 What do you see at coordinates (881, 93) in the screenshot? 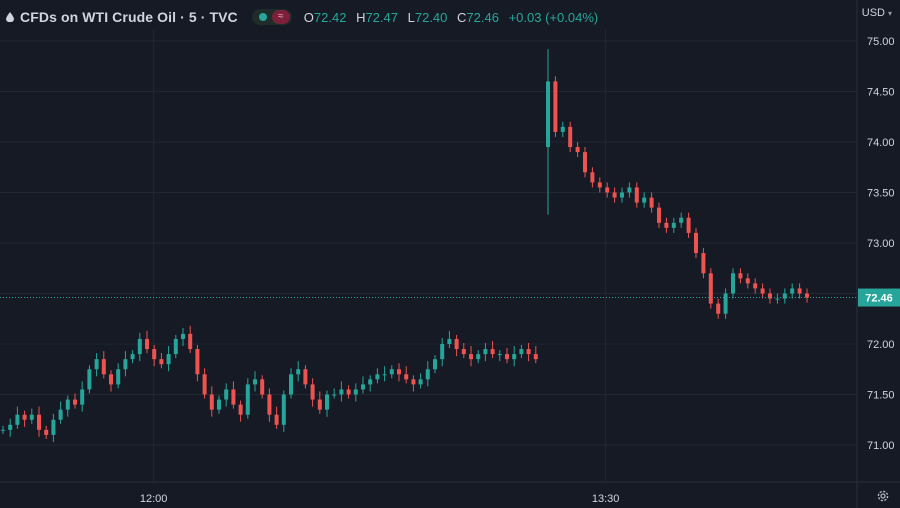
I see `y-tick-label: 74.50` at bounding box center [881, 93].